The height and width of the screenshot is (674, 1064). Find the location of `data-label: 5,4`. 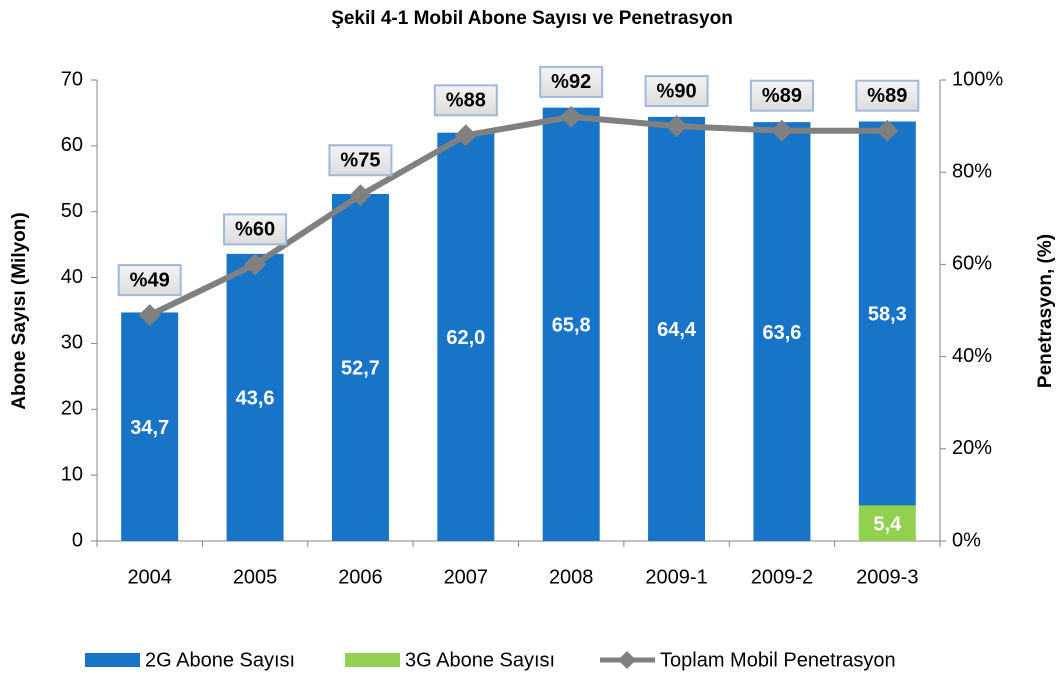

data-label: 5,4 is located at coordinates (887, 524).